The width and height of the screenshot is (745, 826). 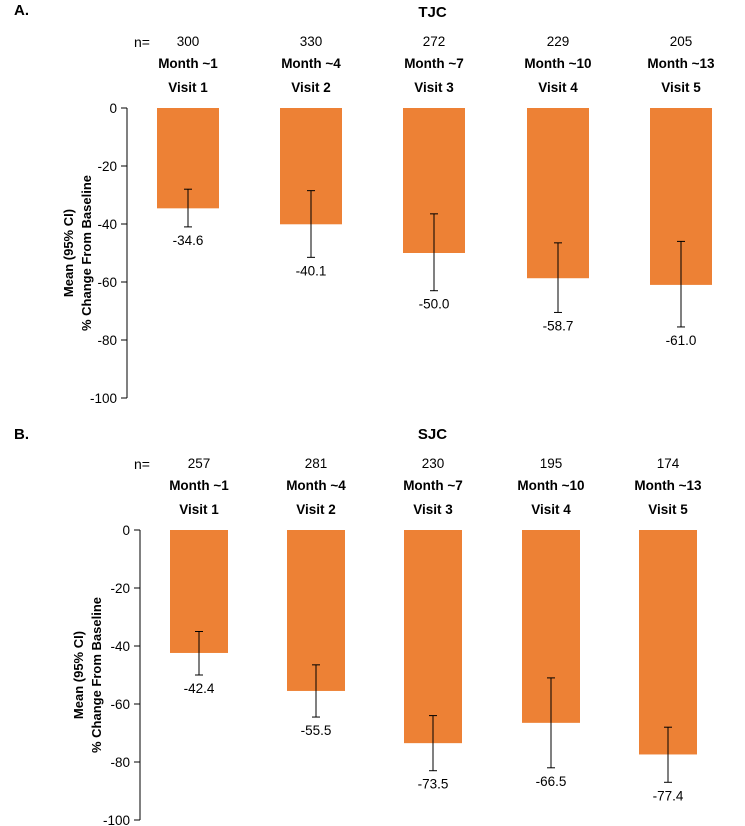 I want to click on data-label: -73.5, so click(x=433, y=784).